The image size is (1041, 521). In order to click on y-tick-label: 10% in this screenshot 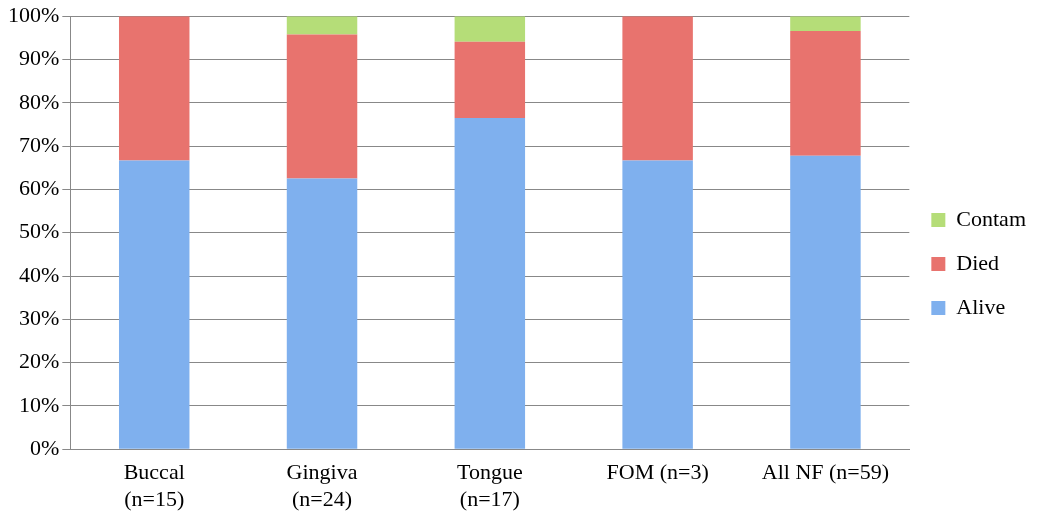, I will do `click(39, 404)`.